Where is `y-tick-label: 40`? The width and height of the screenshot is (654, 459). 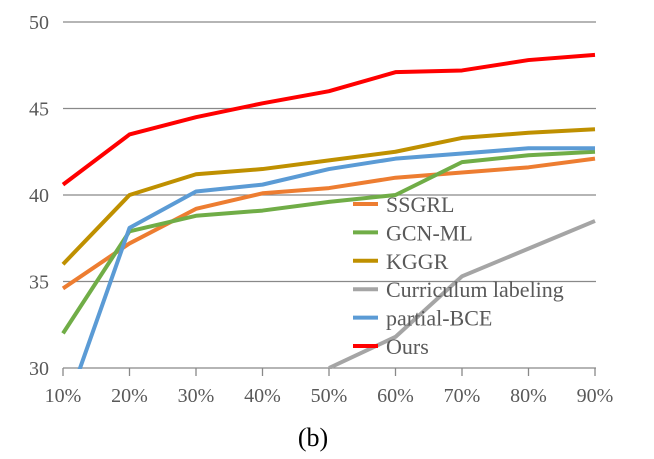 y-tick-label: 40 is located at coordinates (39, 196).